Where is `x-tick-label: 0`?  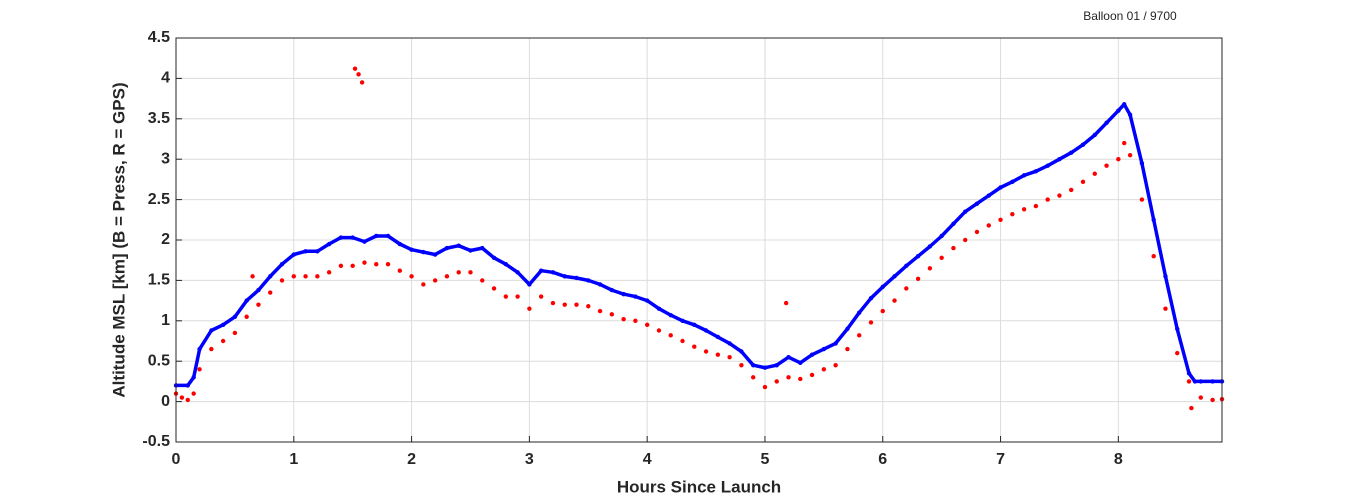 x-tick-label: 0 is located at coordinates (176, 459).